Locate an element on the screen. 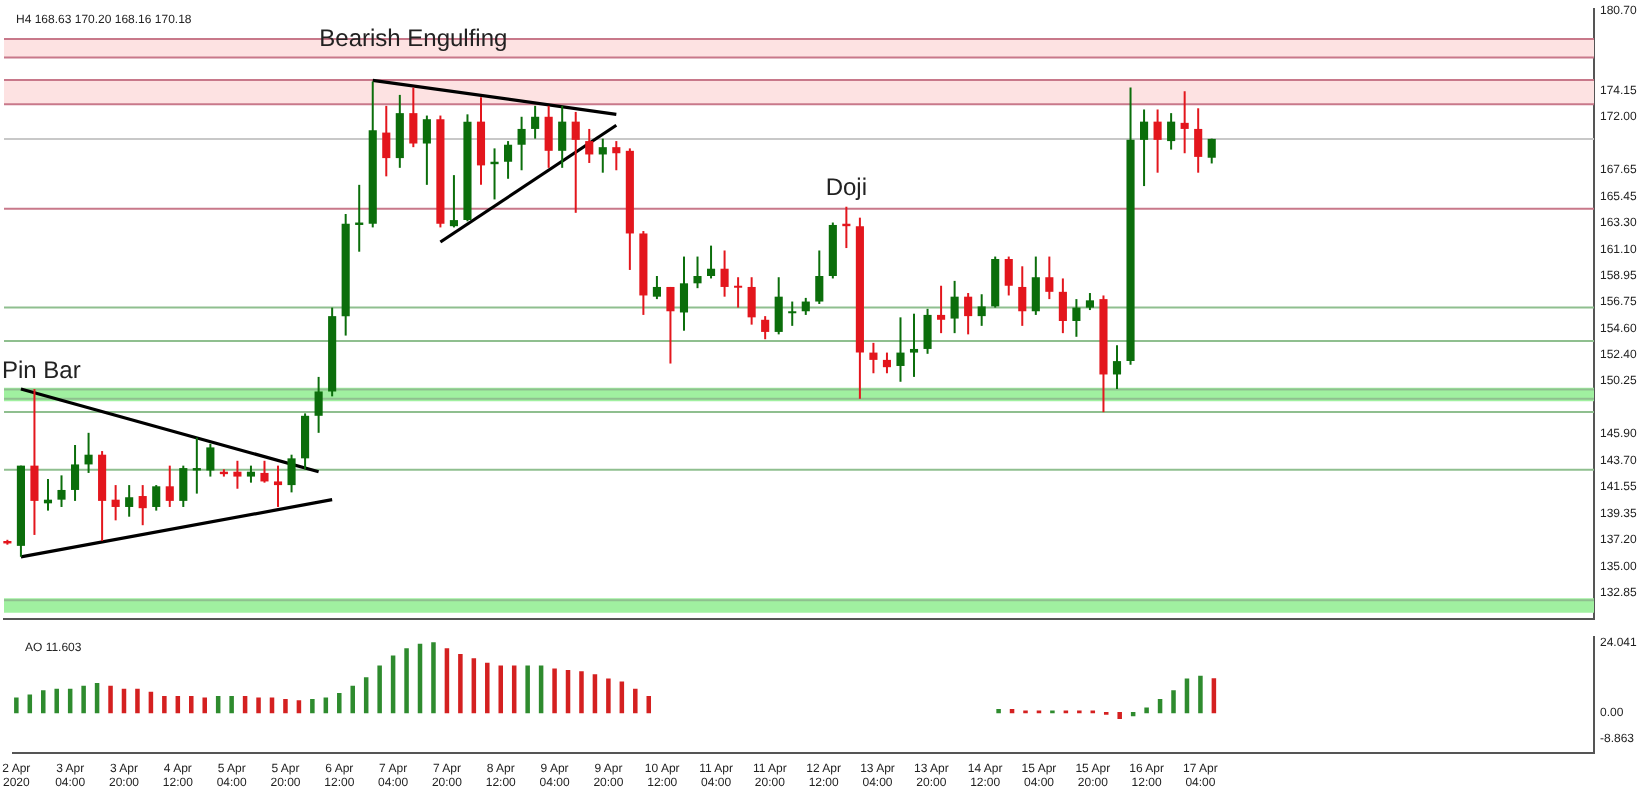 The image size is (1646, 792). annotation: Pin Bar is located at coordinates (41, 369).